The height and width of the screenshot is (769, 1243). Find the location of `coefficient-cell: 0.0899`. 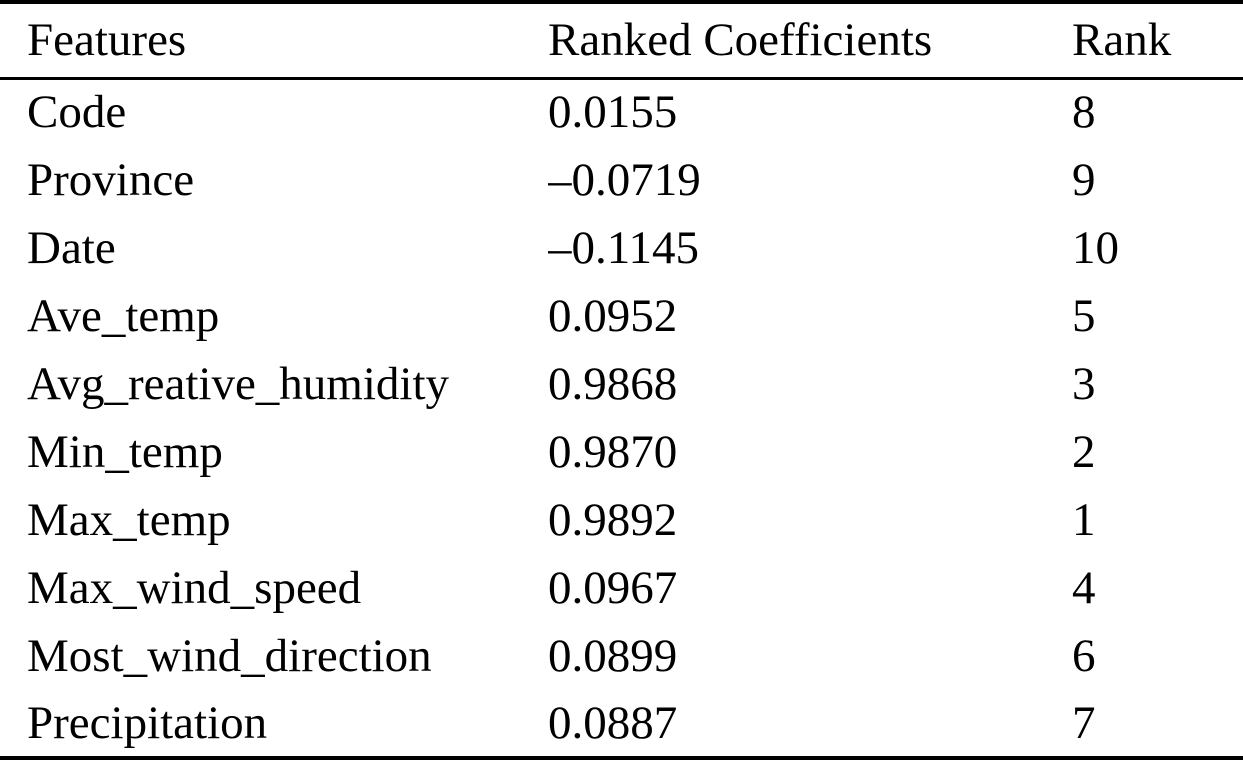

coefficient-cell: 0.0899 is located at coordinates (613, 655).